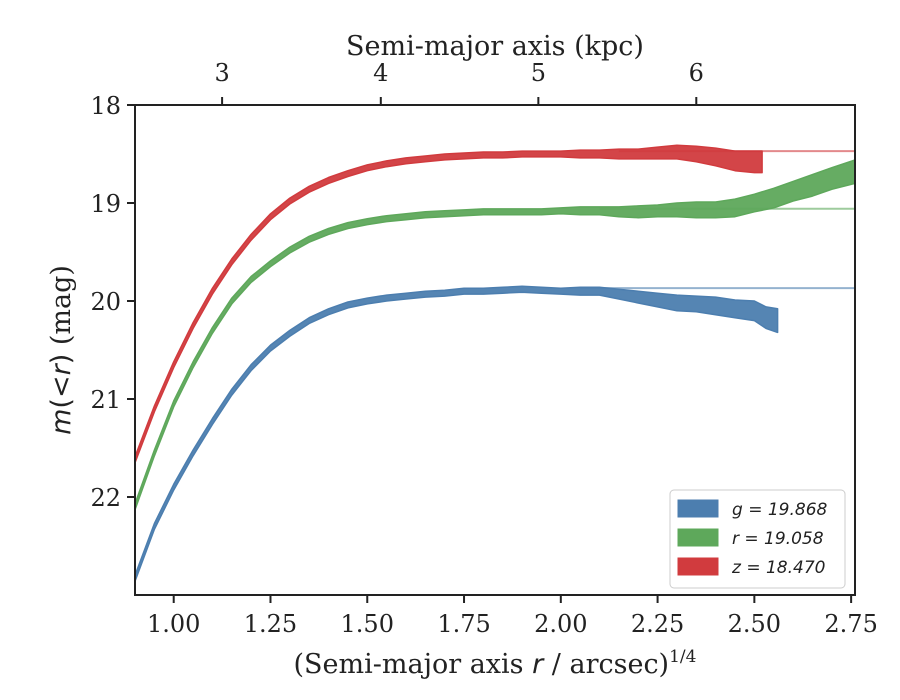 This screenshot has height=700, width=900. What do you see at coordinates (696, 73) in the screenshot?
I see `top-tick-label: 6` at bounding box center [696, 73].